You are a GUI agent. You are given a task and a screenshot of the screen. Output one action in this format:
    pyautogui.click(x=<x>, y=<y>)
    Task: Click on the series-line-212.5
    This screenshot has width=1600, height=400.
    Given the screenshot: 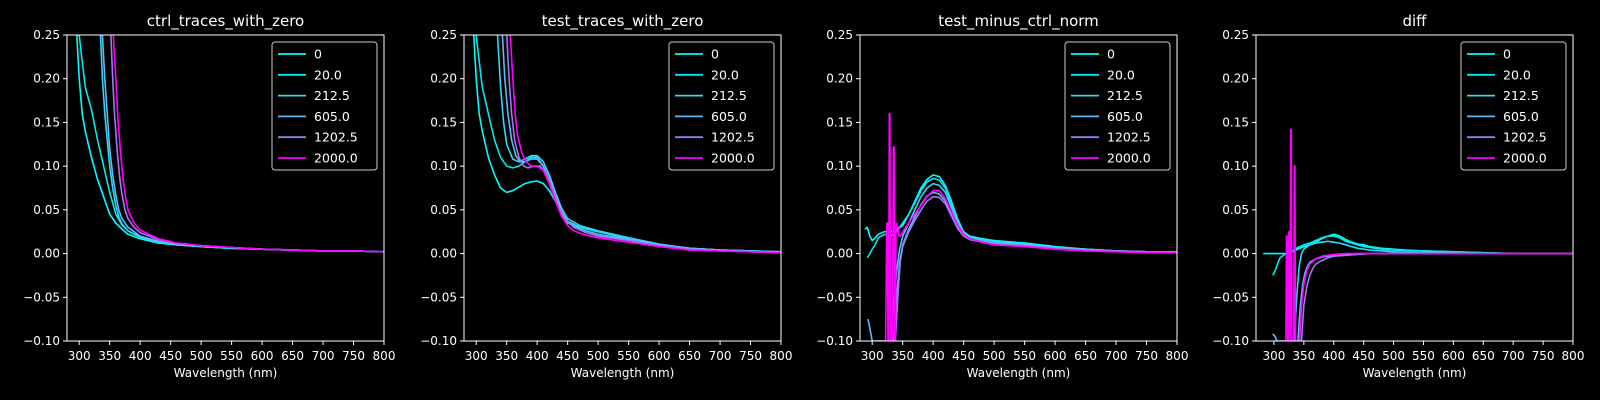 What is the action you would take?
    pyautogui.click(x=1033, y=261)
    